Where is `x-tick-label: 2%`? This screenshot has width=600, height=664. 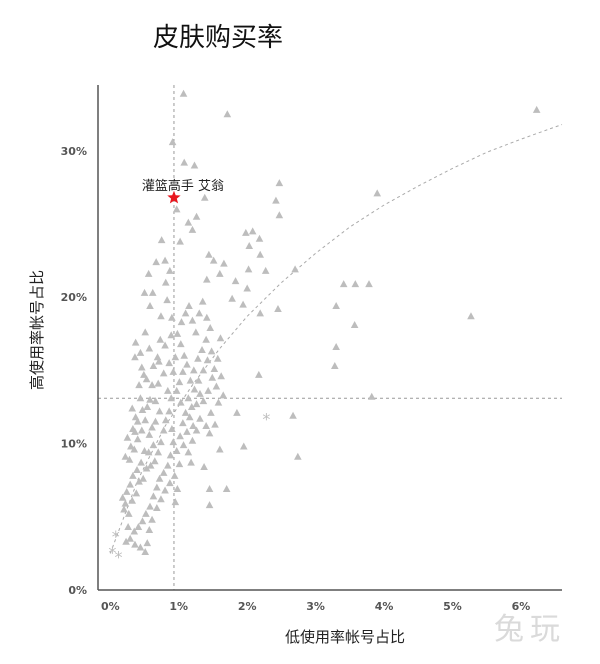 x-tick-label: 2% is located at coordinates (247, 606).